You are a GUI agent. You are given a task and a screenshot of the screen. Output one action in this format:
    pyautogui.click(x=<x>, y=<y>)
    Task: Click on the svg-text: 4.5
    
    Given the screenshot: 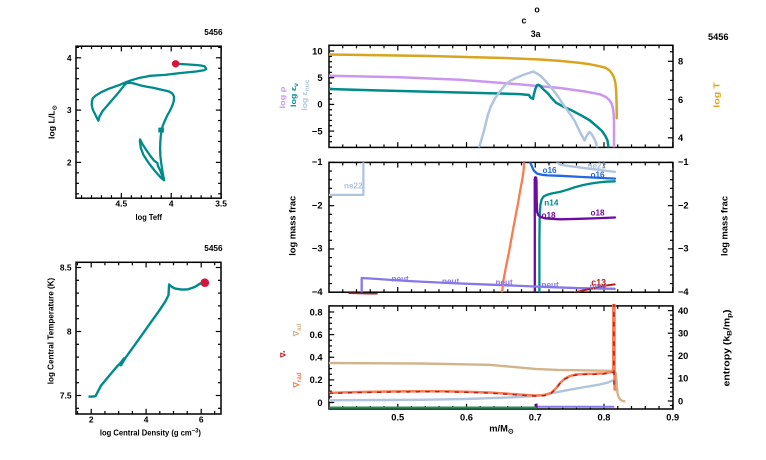 What is the action you would take?
    pyautogui.click(x=122, y=204)
    